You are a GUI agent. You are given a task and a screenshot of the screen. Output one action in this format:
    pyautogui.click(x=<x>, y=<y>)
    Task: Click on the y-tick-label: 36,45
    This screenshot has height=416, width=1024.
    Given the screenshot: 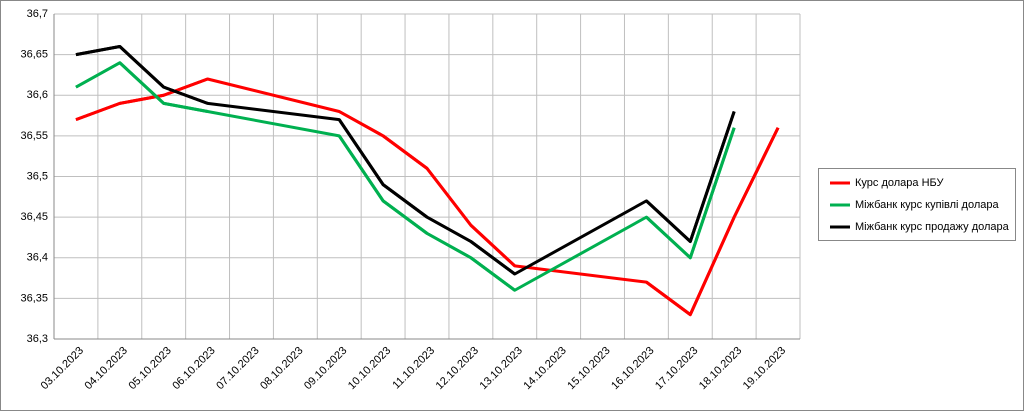 What is the action you would take?
    pyautogui.click(x=34, y=217)
    